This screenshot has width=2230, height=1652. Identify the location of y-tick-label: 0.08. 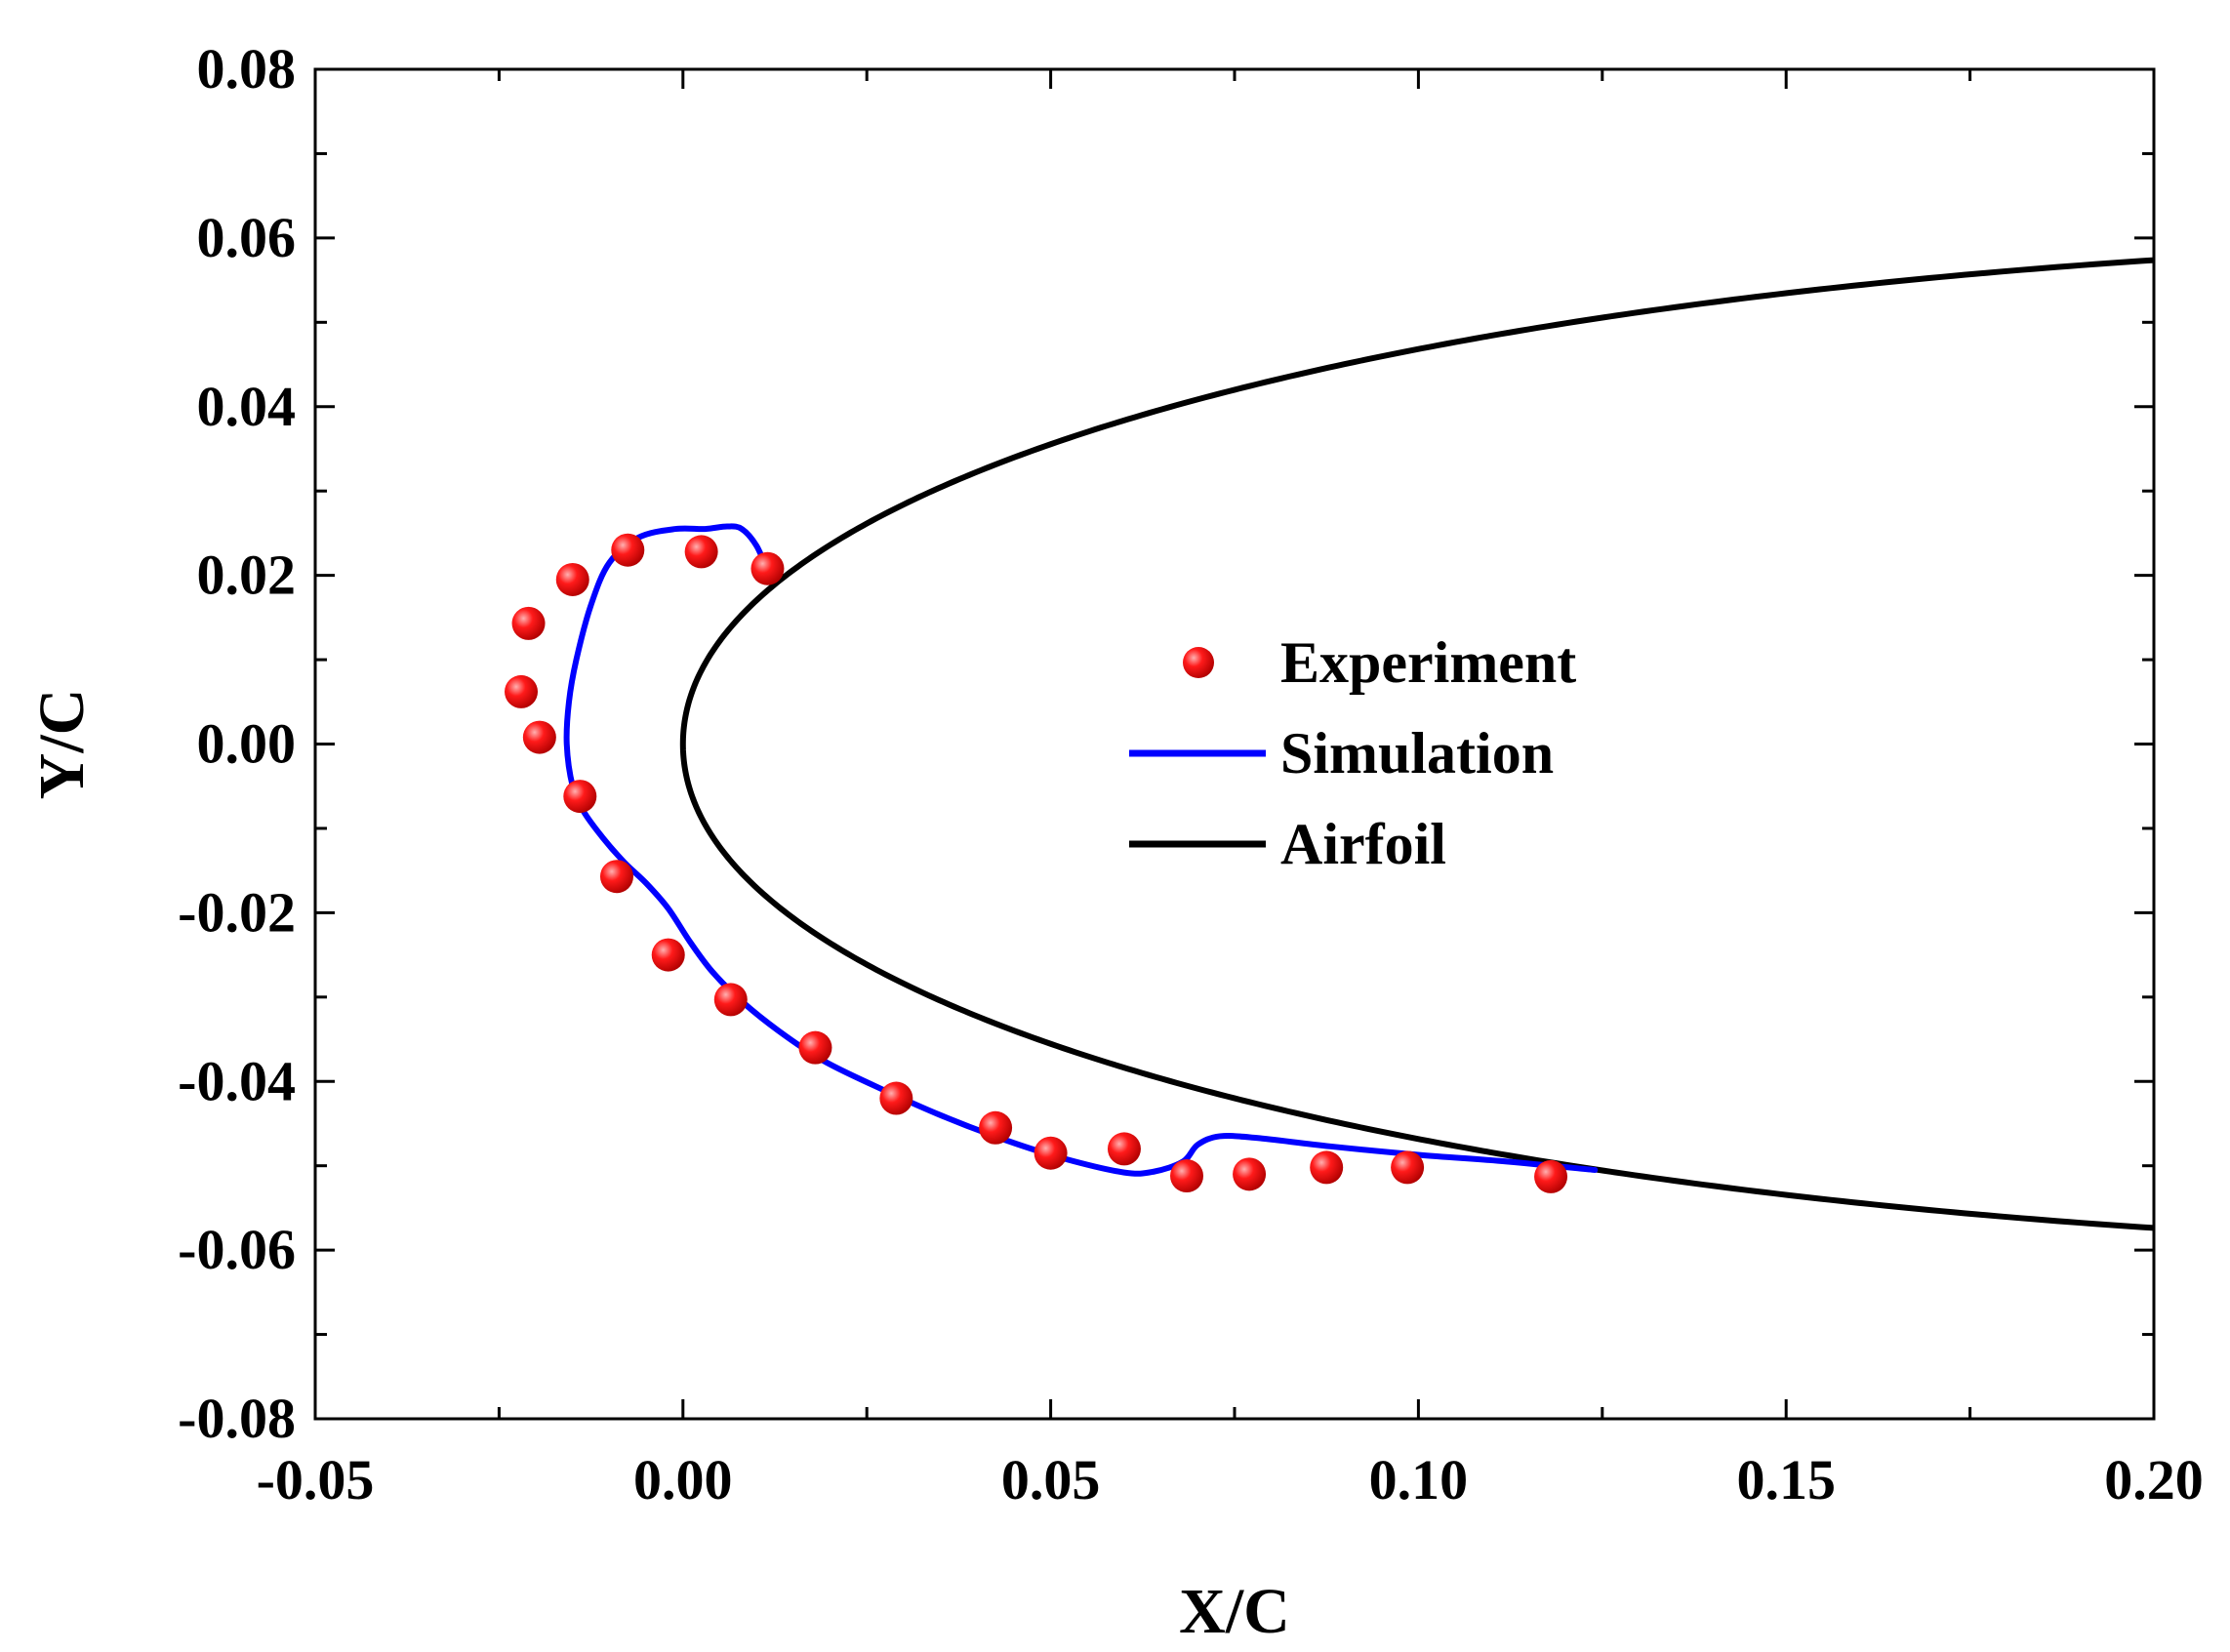
(247, 69).